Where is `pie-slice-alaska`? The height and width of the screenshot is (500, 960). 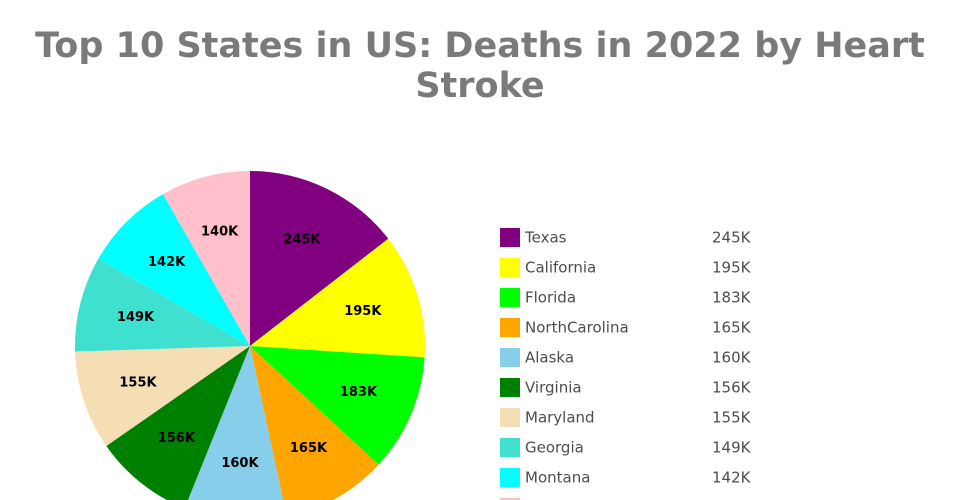 pie-slice-alaska is located at coordinates (236, 423).